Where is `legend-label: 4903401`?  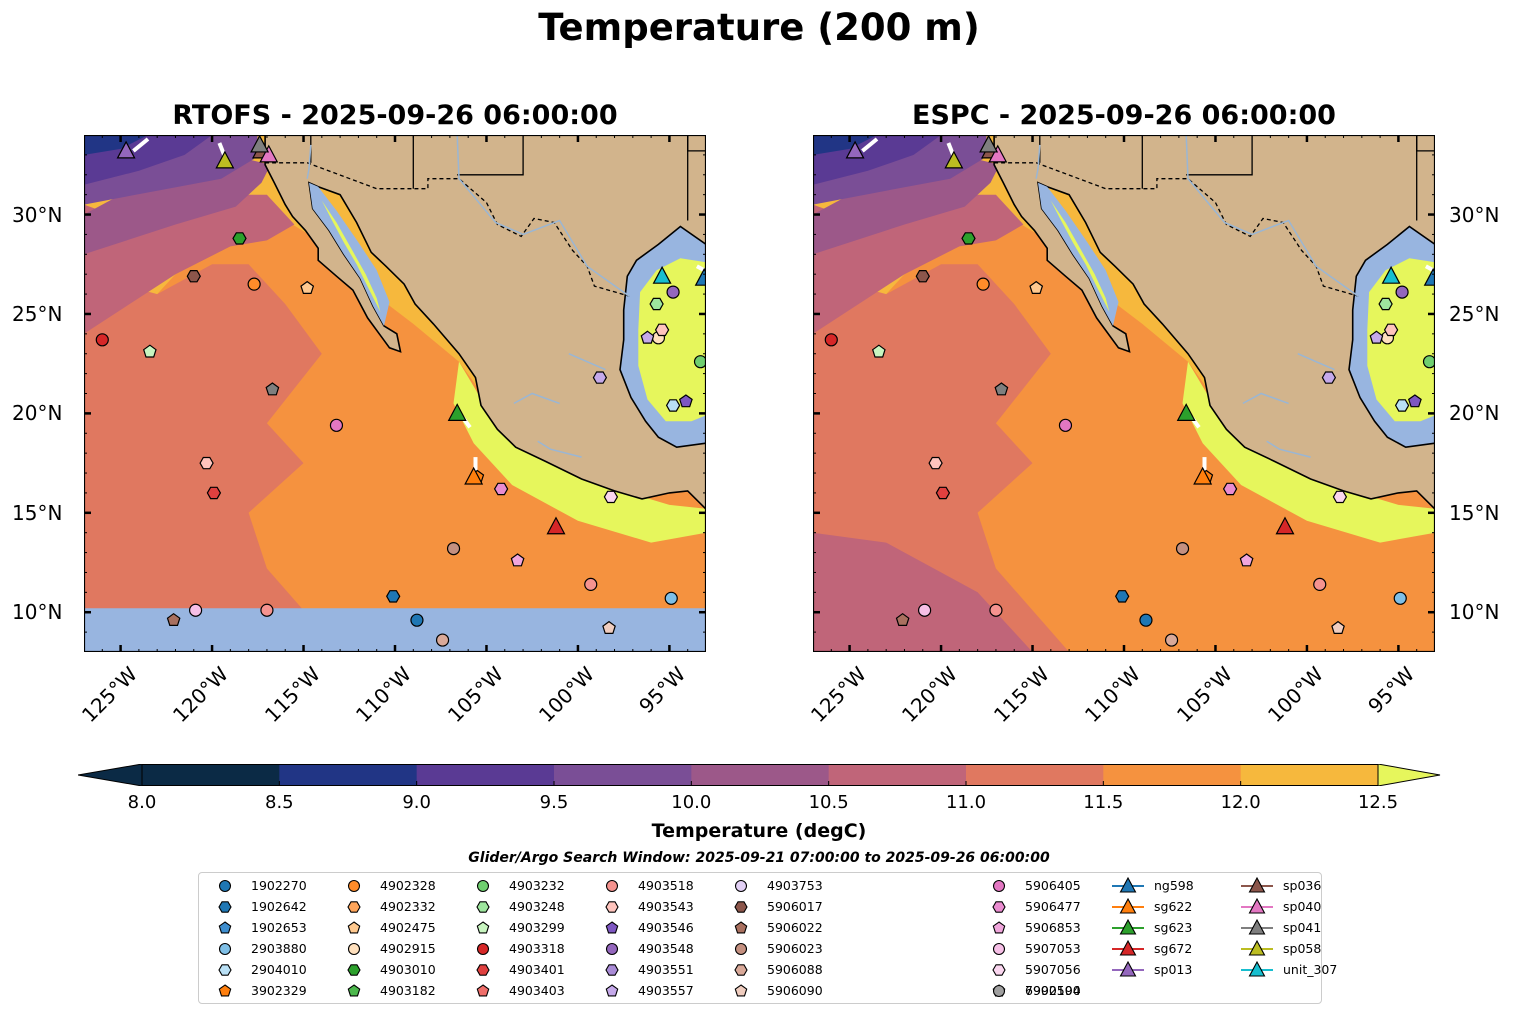
legend-label: 4903401 is located at coordinates (537, 969).